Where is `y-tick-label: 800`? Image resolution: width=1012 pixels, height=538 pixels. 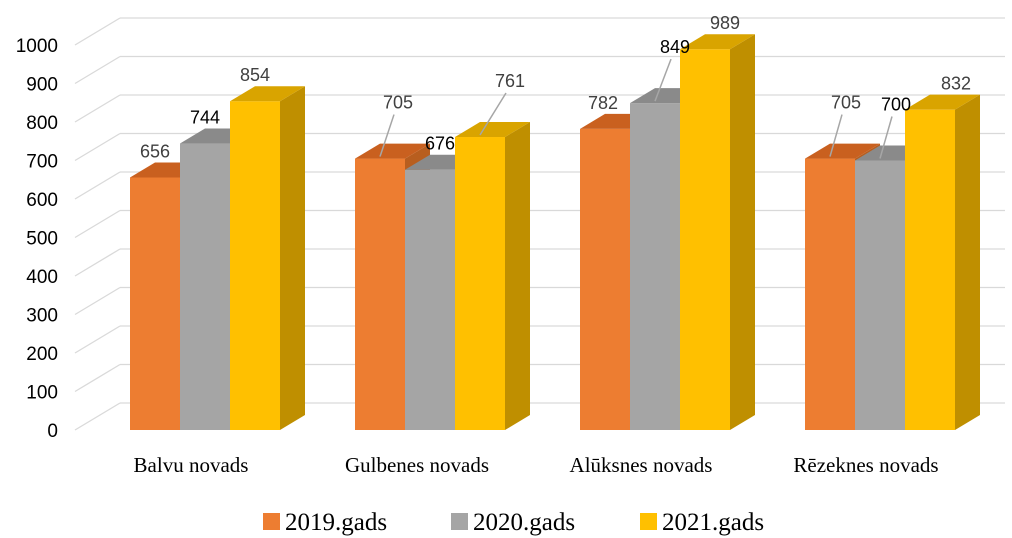 y-tick-label: 800 is located at coordinates (42, 123).